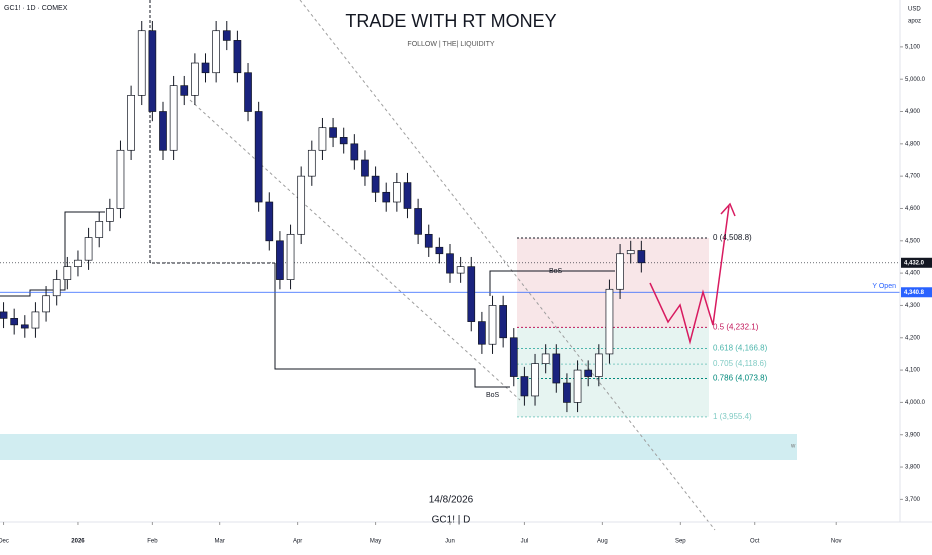  What do you see at coordinates (914, 293) in the screenshot?
I see `price-tag-label: 4,340.8` at bounding box center [914, 293].